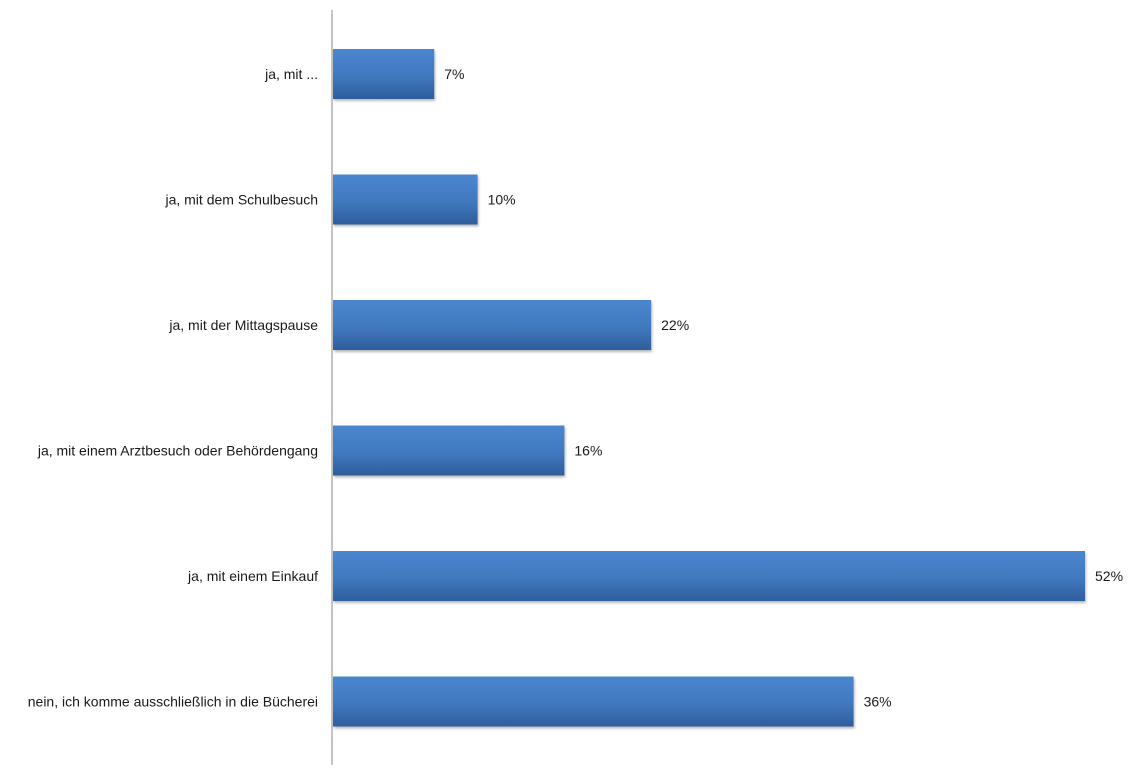 This screenshot has height=772, width=1137. Describe the element at coordinates (675, 325) in the screenshot. I see `data-label-2: 22%` at that location.